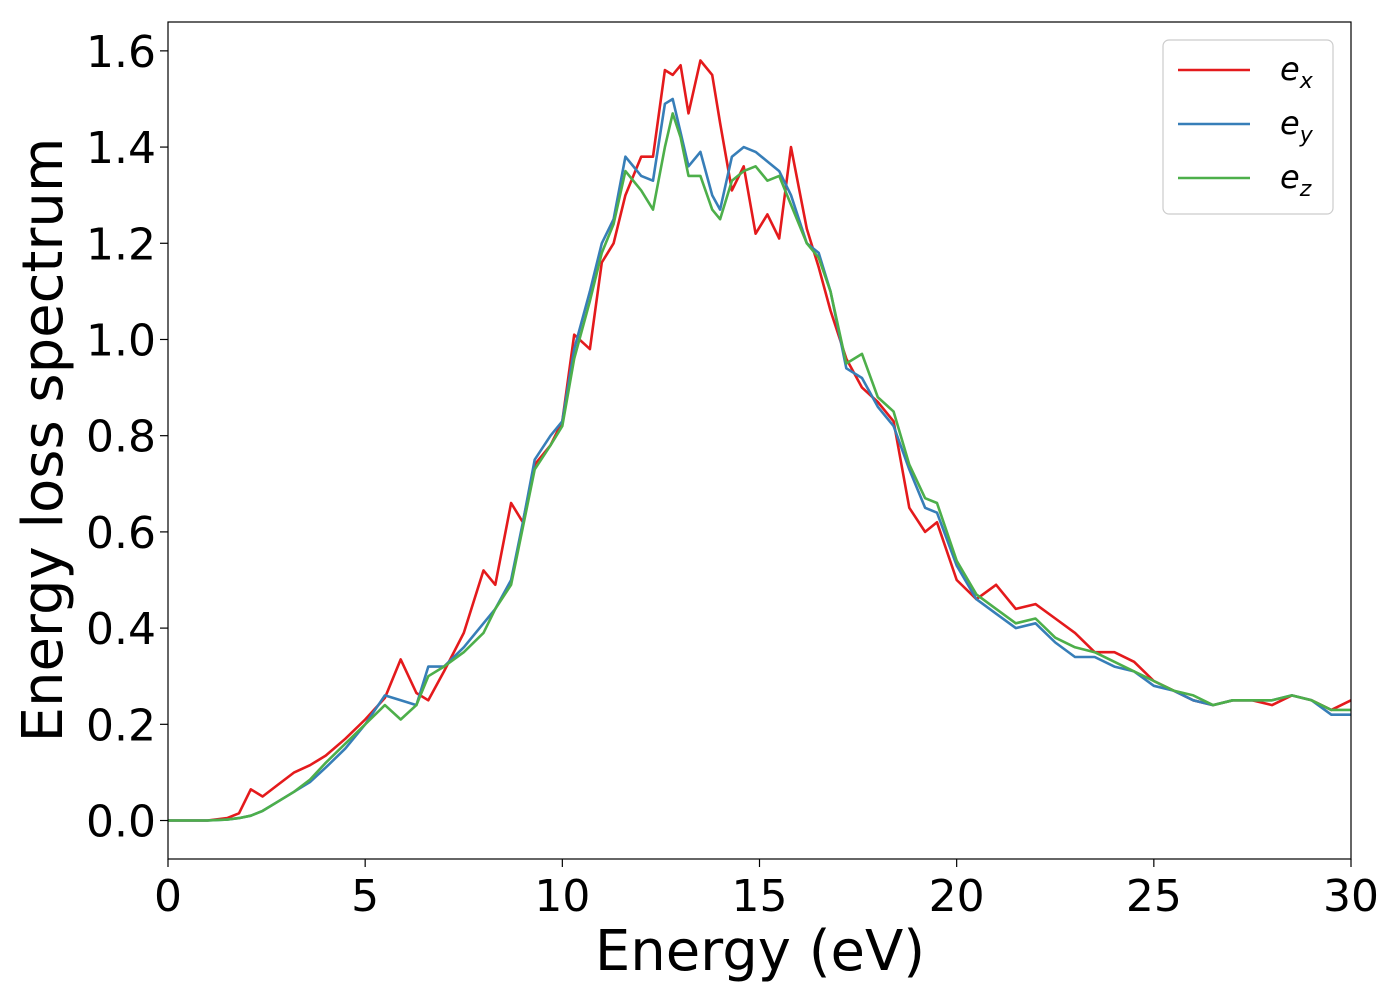  What do you see at coordinates (121, 244) in the screenshot?
I see `y-tick-label: 1.2` at bounding box center [121, 244].